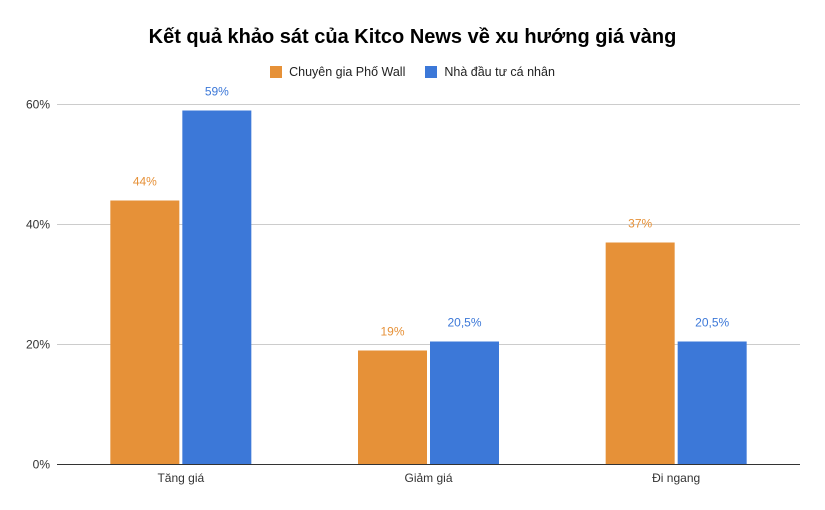 Image resolution: width=825 pixels, height=510 pixels. I want to click on data-label: 44%, so click(145, 182).